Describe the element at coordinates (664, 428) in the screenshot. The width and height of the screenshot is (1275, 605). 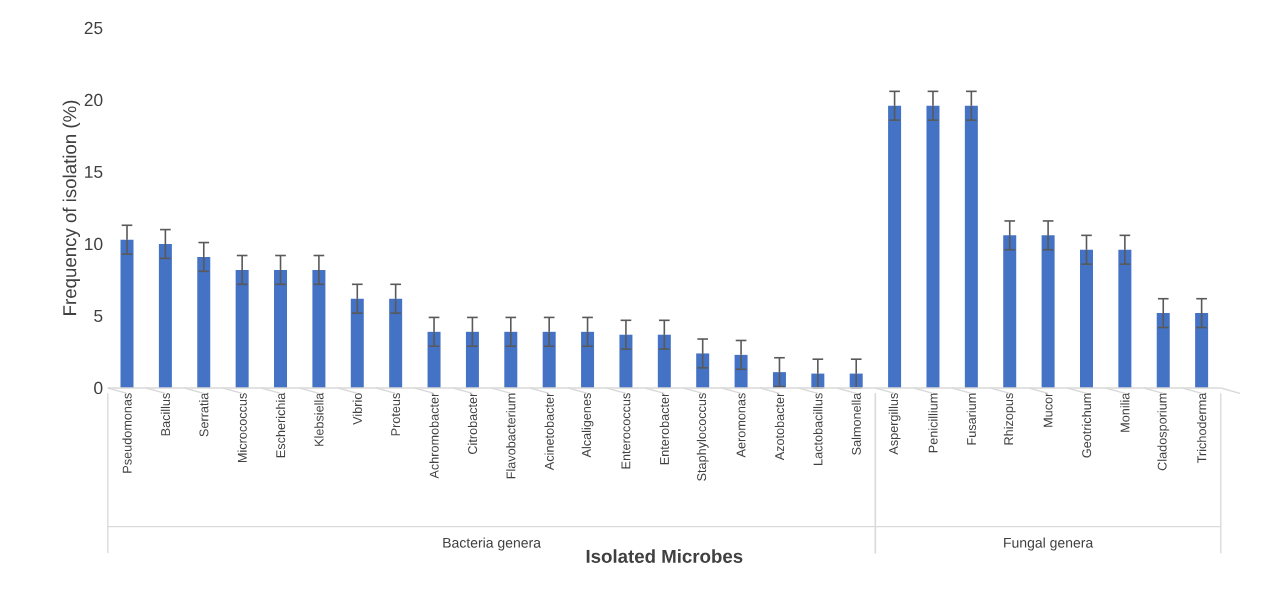
I see `x-tick-label: Enterobacter` at that location.